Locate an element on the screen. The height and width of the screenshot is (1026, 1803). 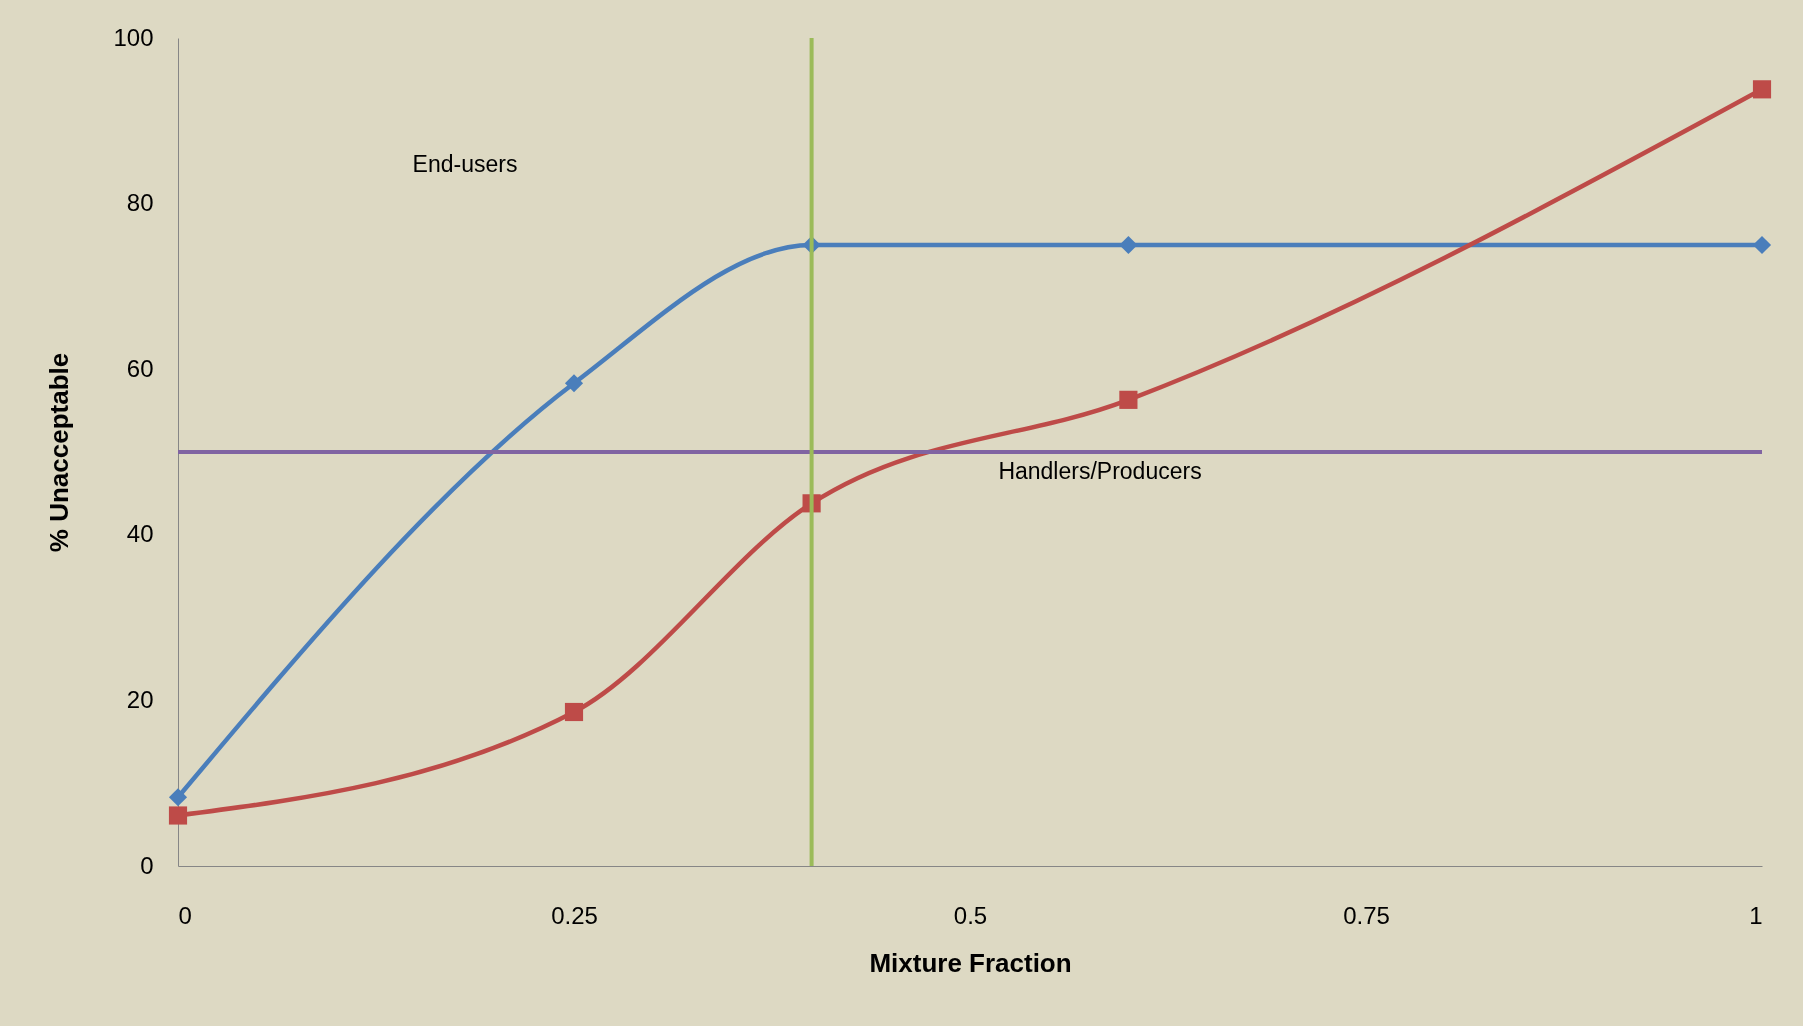
x-axis-title: Mixture Fraction is located at coordinates (970, 962).